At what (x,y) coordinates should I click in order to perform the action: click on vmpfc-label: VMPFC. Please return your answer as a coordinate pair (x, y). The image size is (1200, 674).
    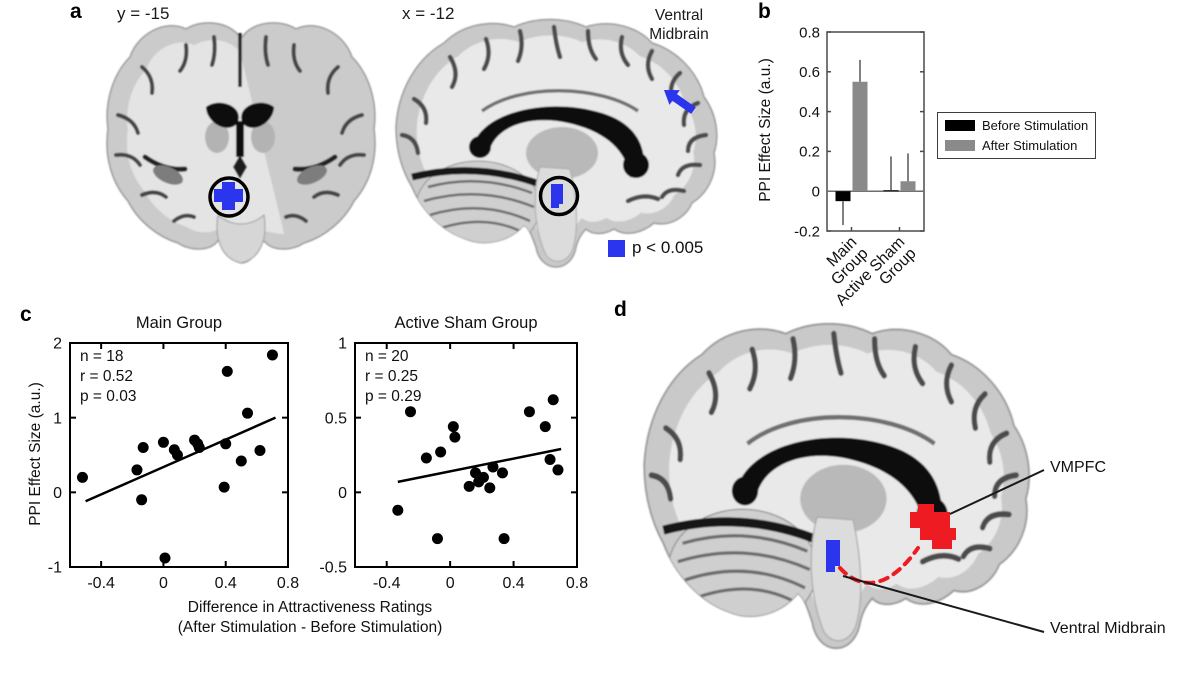
    Looking at the image, I should click on (1078, 467).